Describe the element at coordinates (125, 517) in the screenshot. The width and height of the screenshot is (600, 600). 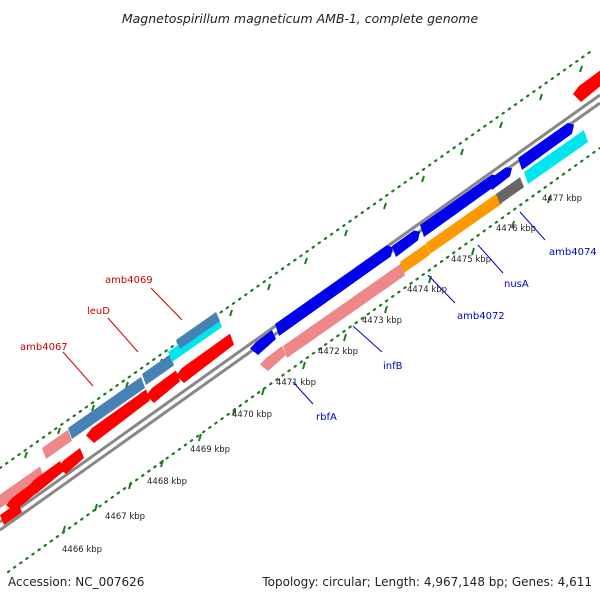
I see `tick-label: 4467 kbp` at that location.